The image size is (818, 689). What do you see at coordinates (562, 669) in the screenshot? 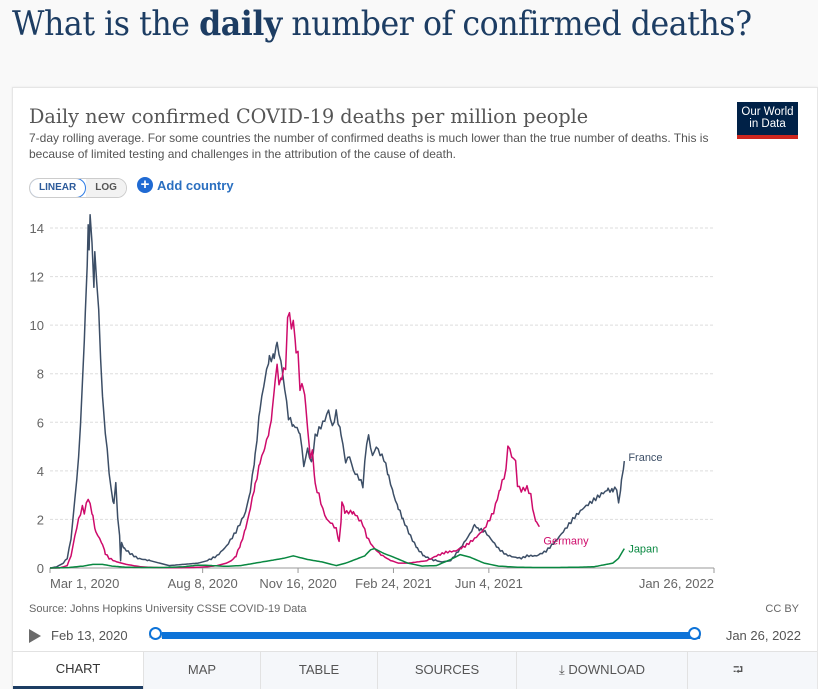
I see `download-icon: ⤓` at bounding box center [562, 669].